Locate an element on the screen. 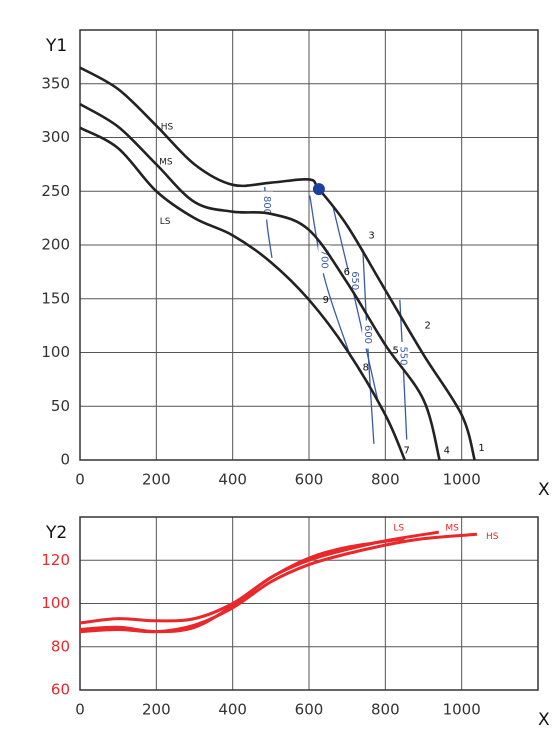  y-tick-label: 50 is located at coordinates (60, 406).